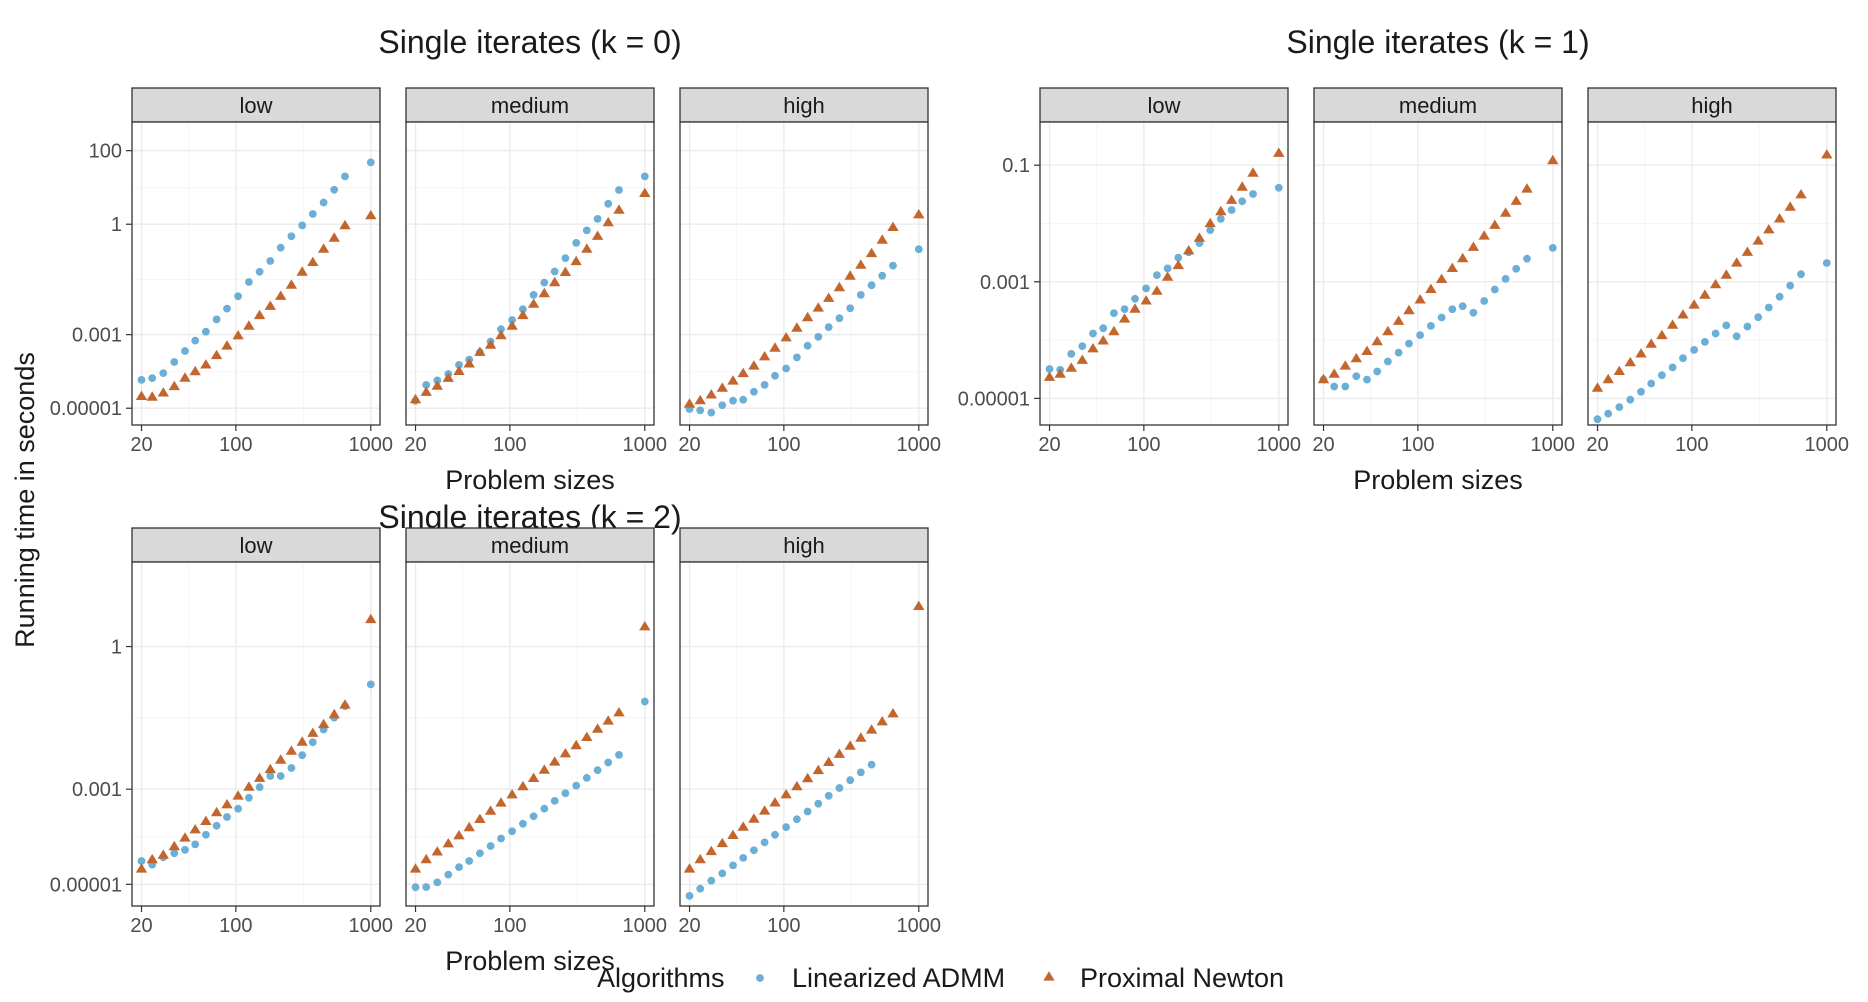 The height and width of the screenshot is (1002, 1868). Describe the element at coordinates (940, 978) in the screenshot. I see `legend: Algorithms Linearized ADMM Proximal Newton` at that location.